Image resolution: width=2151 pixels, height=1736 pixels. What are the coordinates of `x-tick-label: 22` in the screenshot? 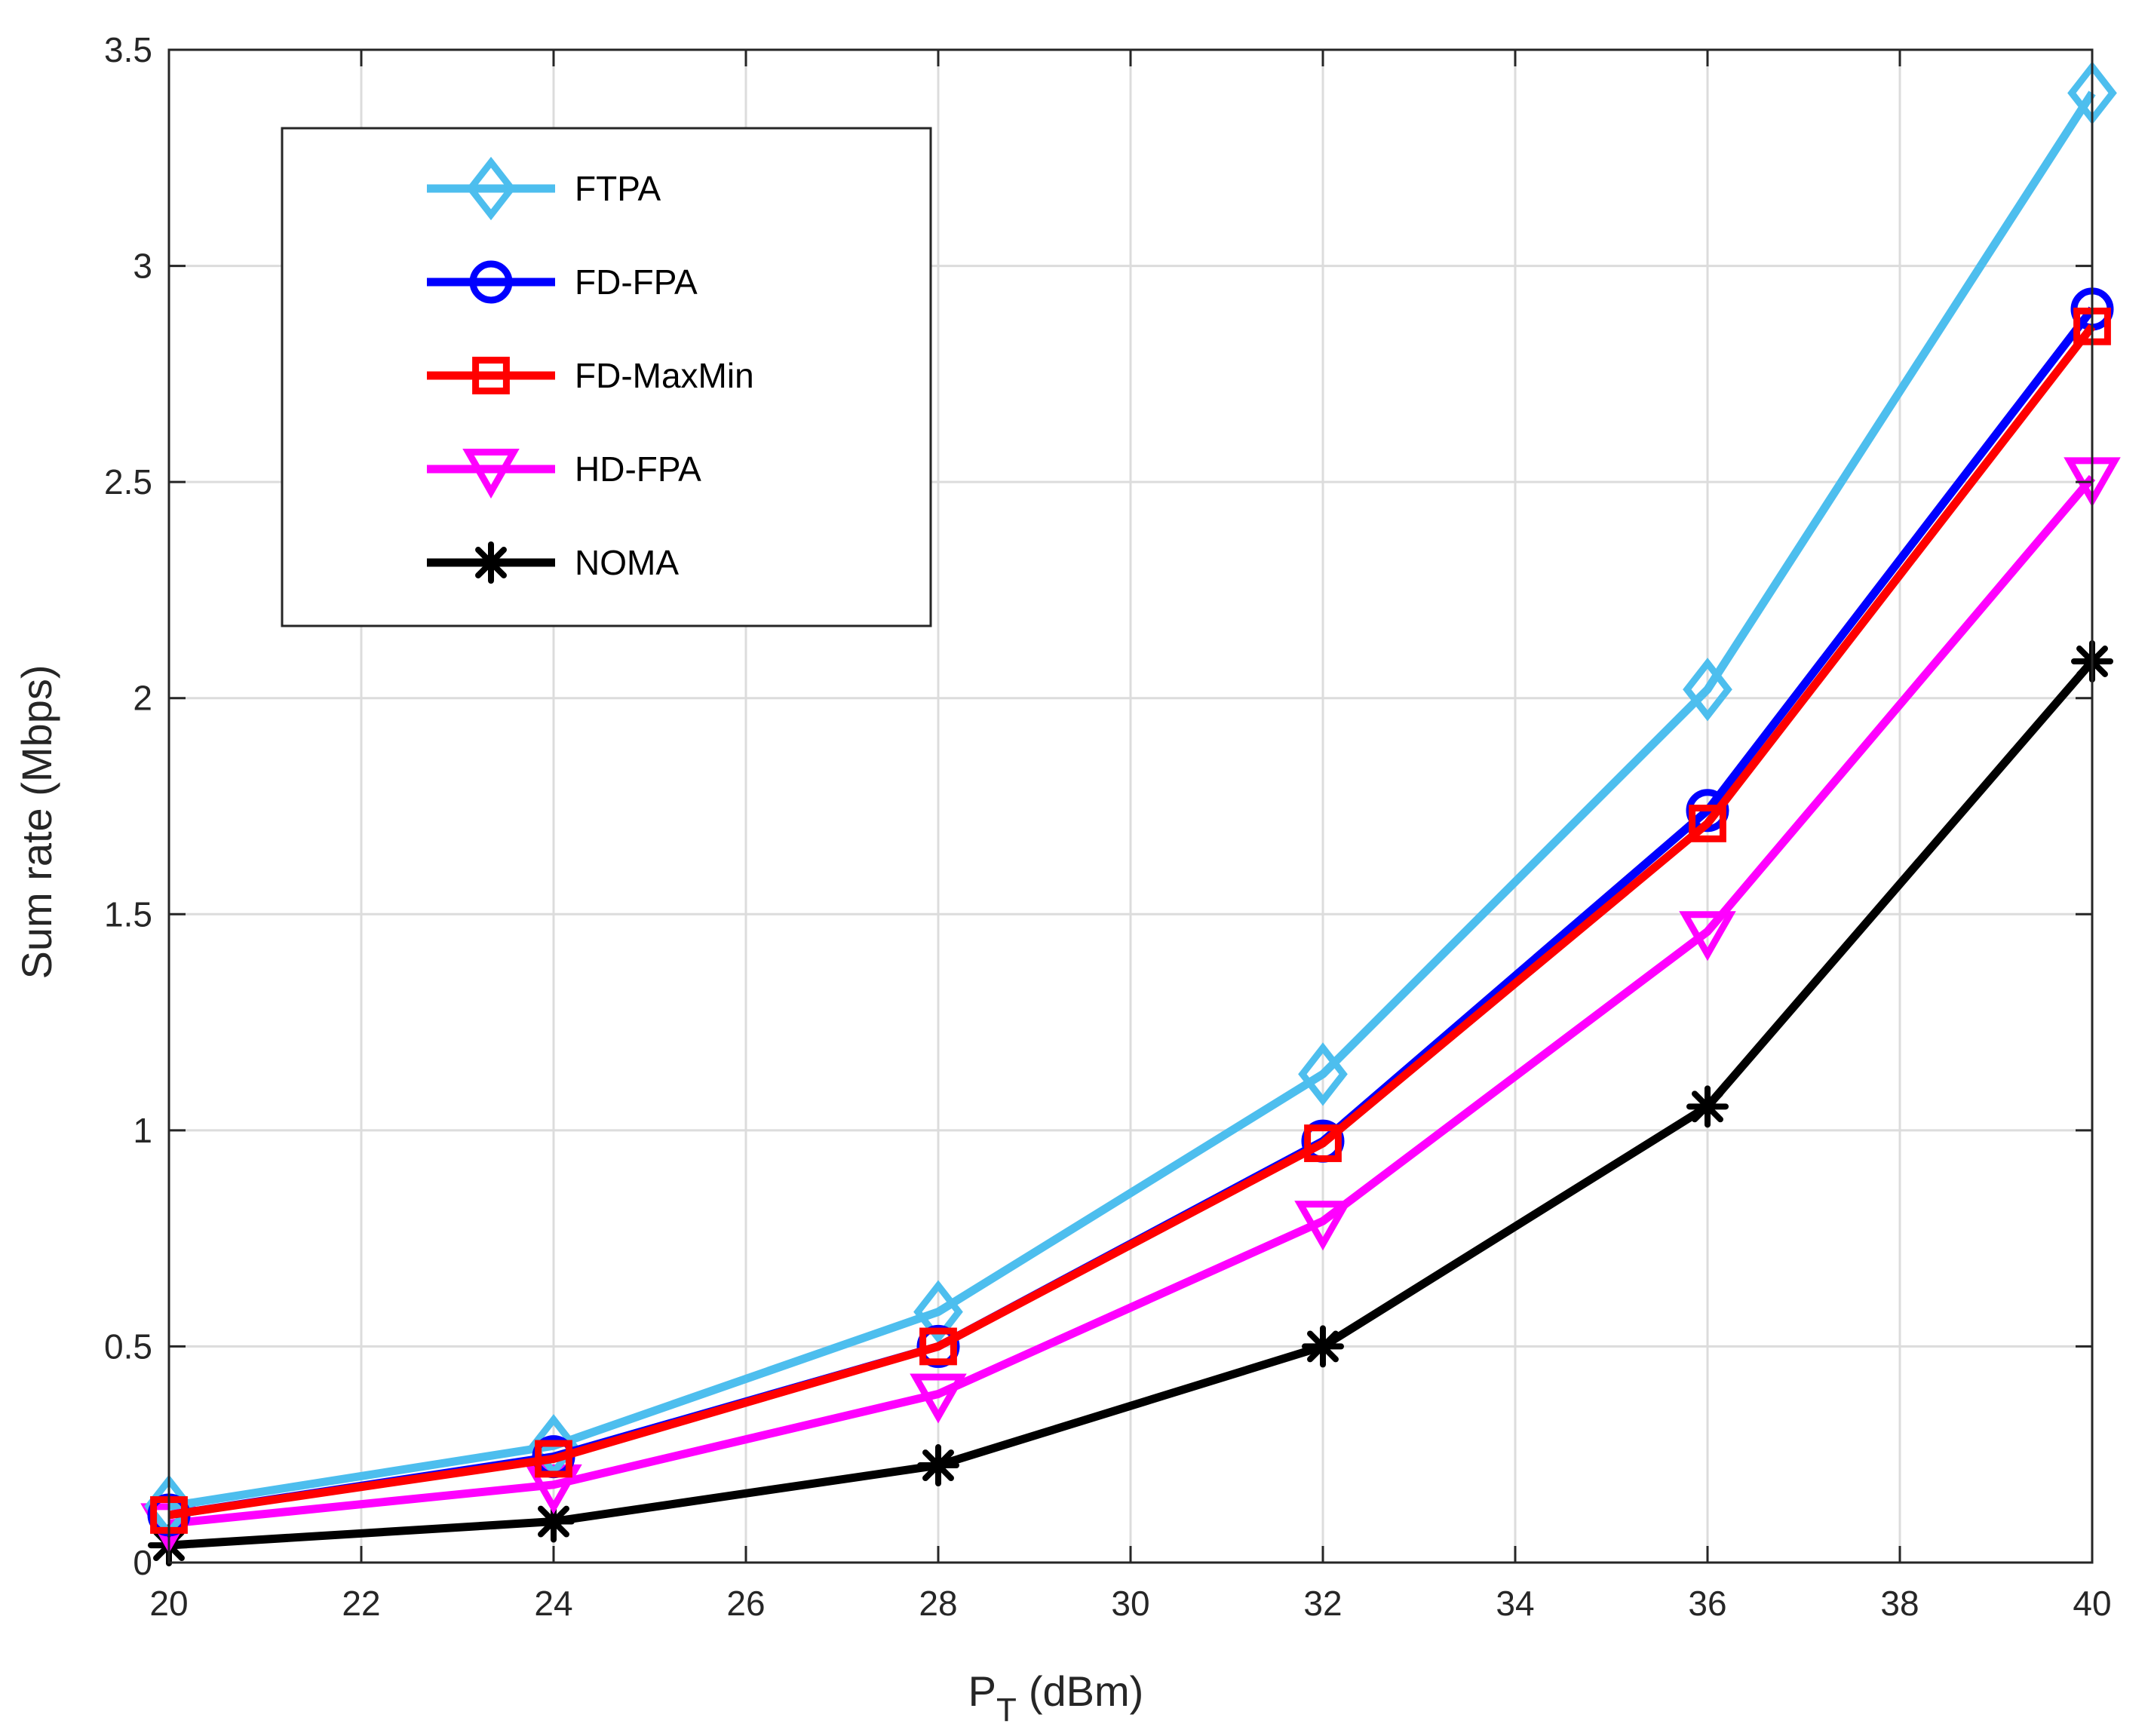 It's located at (361, 1604).